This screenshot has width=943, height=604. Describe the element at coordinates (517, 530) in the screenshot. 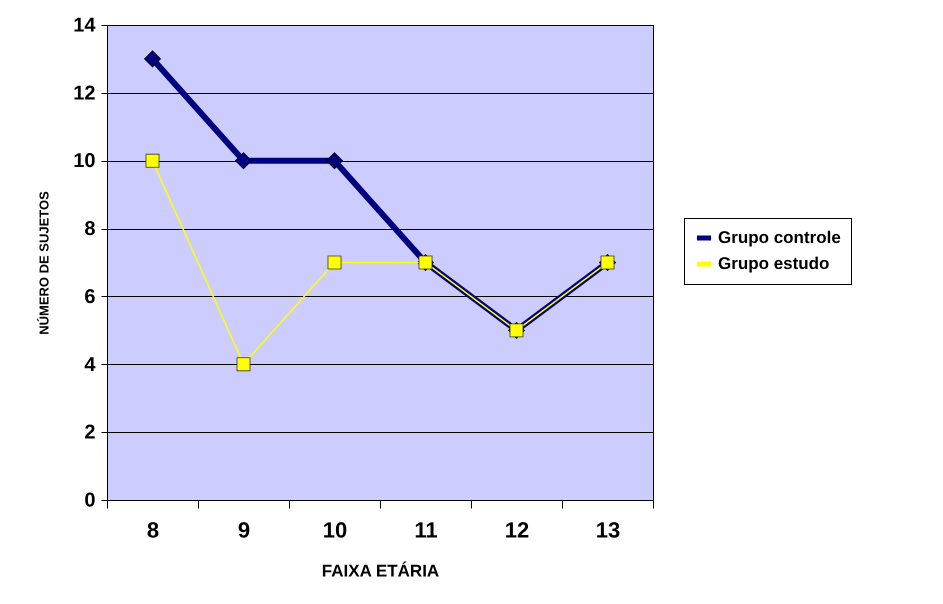

I see `x-tick-label: 12` at that location.